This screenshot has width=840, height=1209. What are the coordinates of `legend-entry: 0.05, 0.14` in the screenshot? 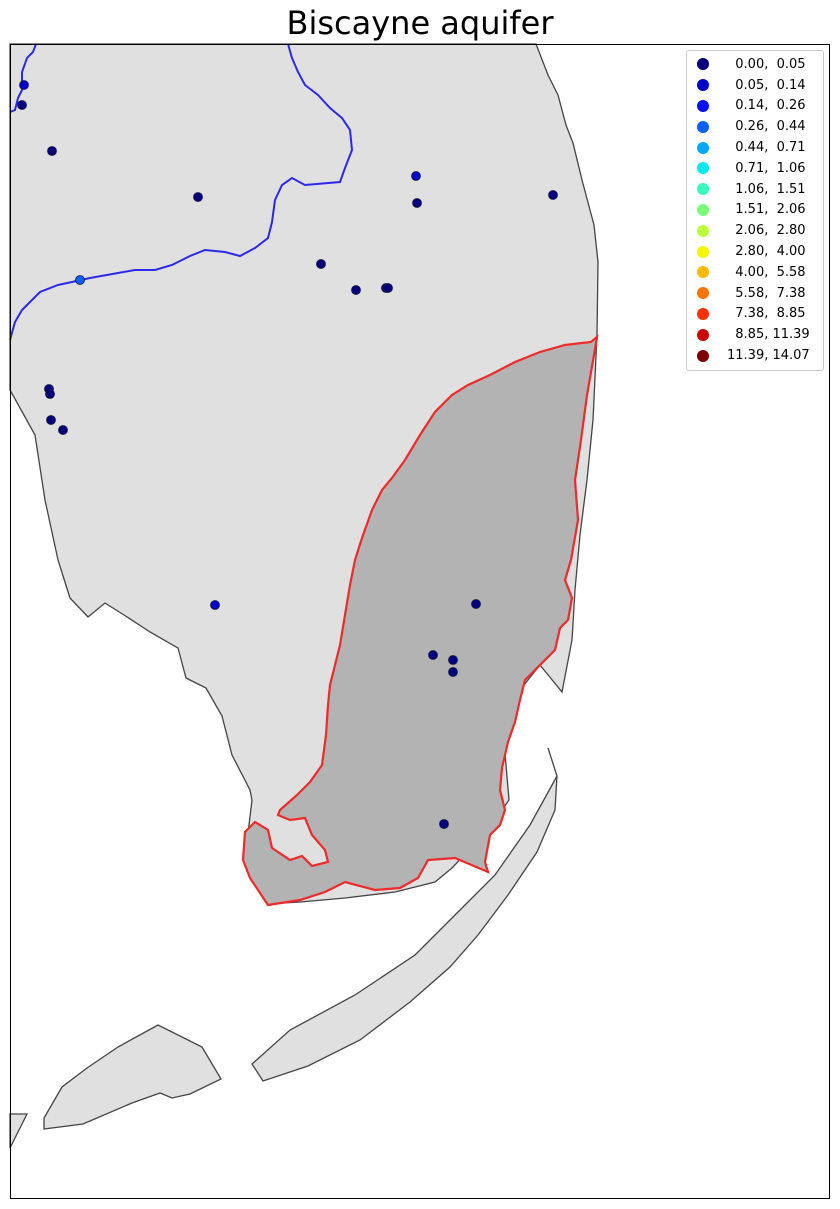 It's located at (758, 85).